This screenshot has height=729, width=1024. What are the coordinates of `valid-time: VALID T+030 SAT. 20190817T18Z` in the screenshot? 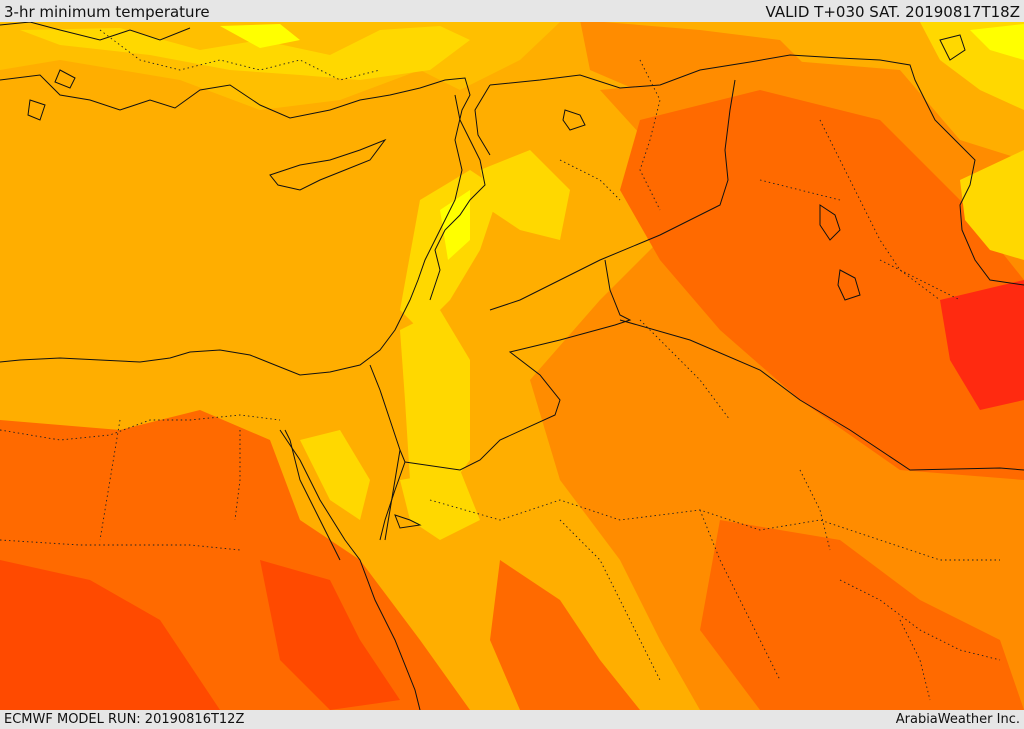 It's located at (892, 12).